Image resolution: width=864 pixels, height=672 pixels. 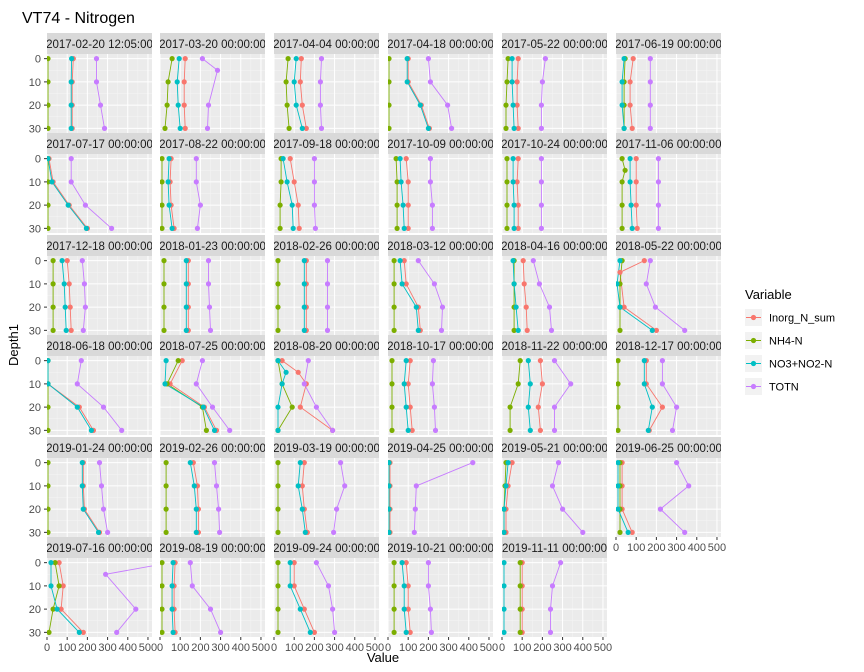 What do you see at coordinates (326, 487) in the screenshot?
I see `facet-panel: 2019-03-19 00:00:00` at bounding box center [326, 487].